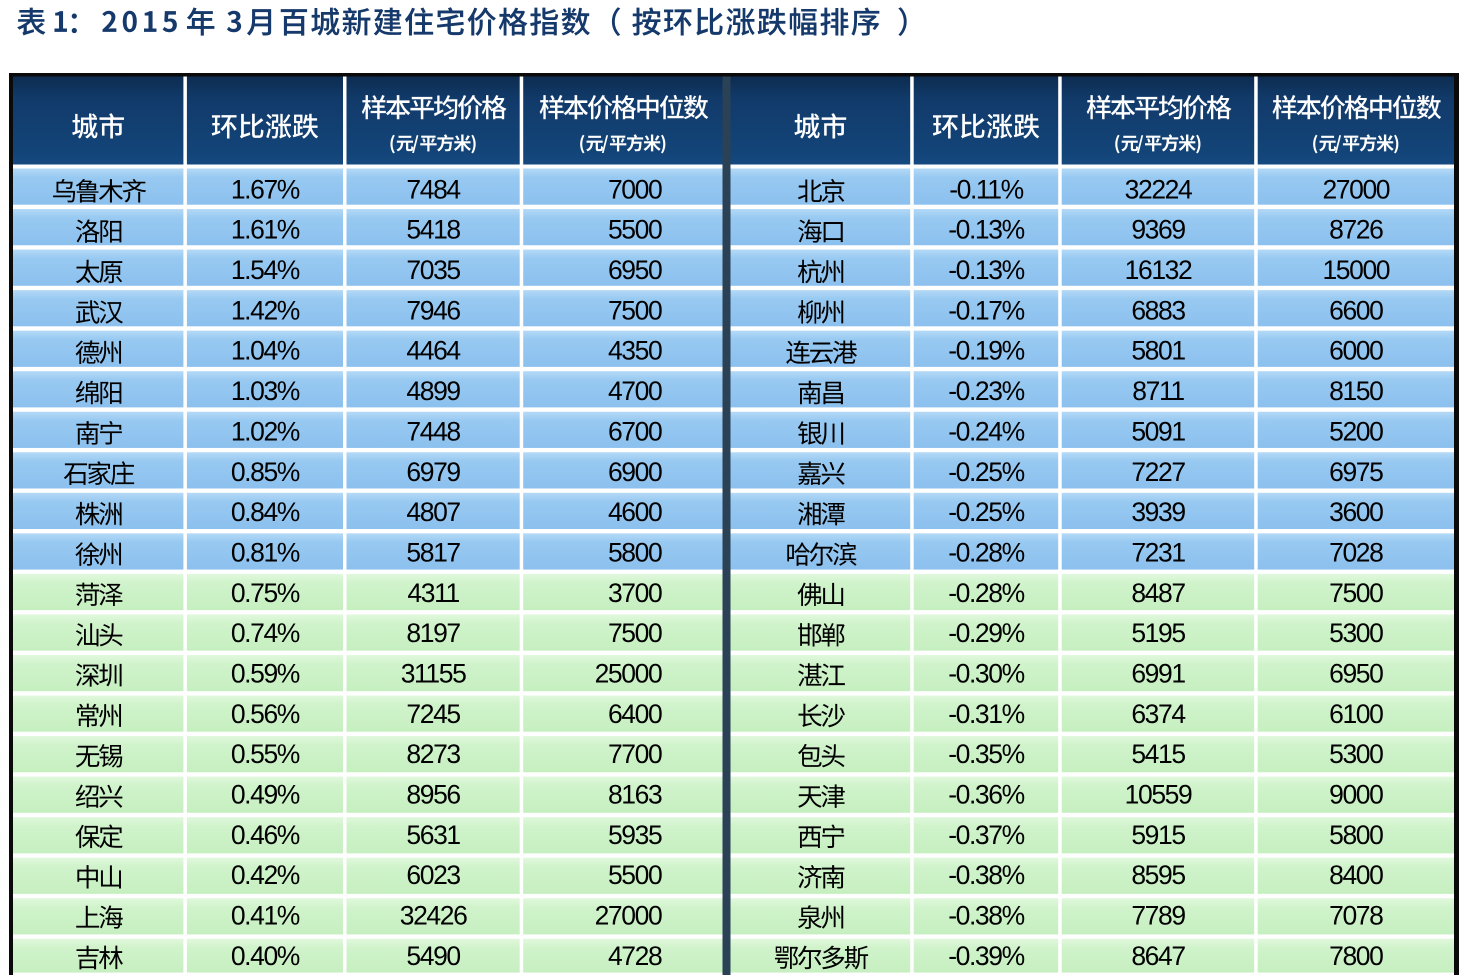  I want to click on svg-text: 7800, so click(1356, 956).